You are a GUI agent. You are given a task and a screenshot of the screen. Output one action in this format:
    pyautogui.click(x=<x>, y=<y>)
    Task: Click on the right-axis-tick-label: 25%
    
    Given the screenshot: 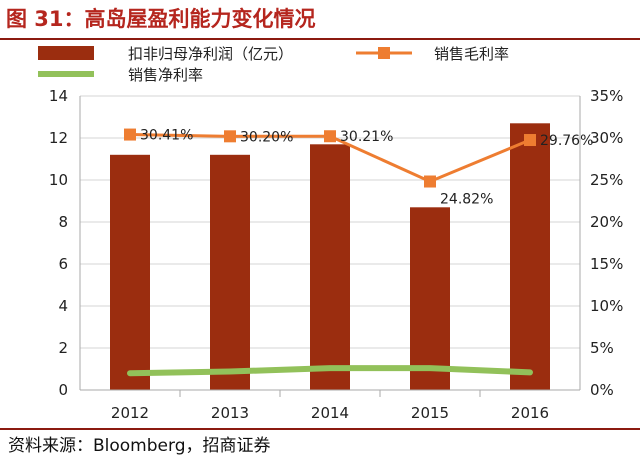 What is the action you would take?
    pyautogui.click(x=606, y=180)
    